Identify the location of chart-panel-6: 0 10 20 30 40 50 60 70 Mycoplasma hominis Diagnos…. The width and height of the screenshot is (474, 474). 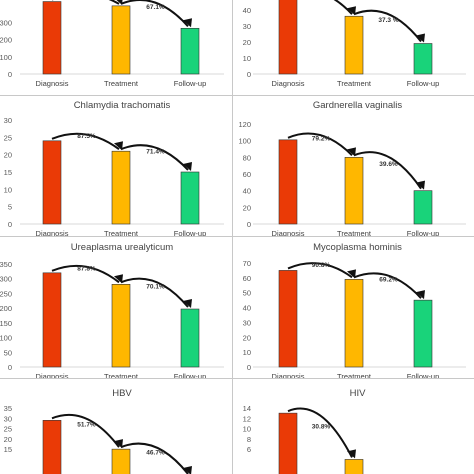
(354, 310).